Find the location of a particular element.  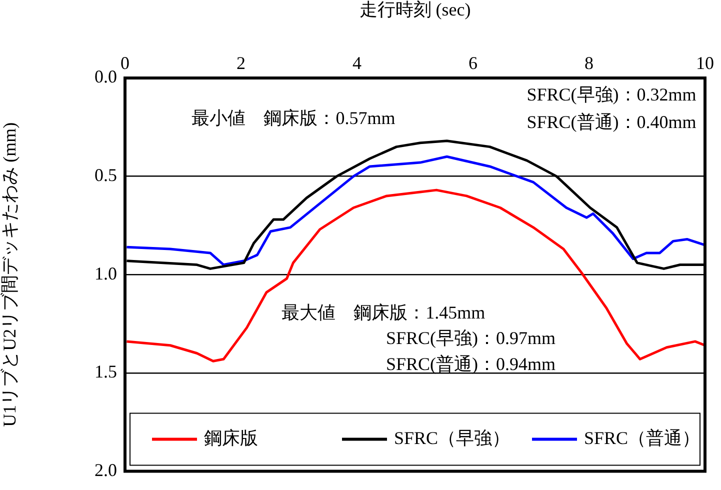

annotation: 最大値 鋼床版：1.45mm is located at coordinates (384, 312).